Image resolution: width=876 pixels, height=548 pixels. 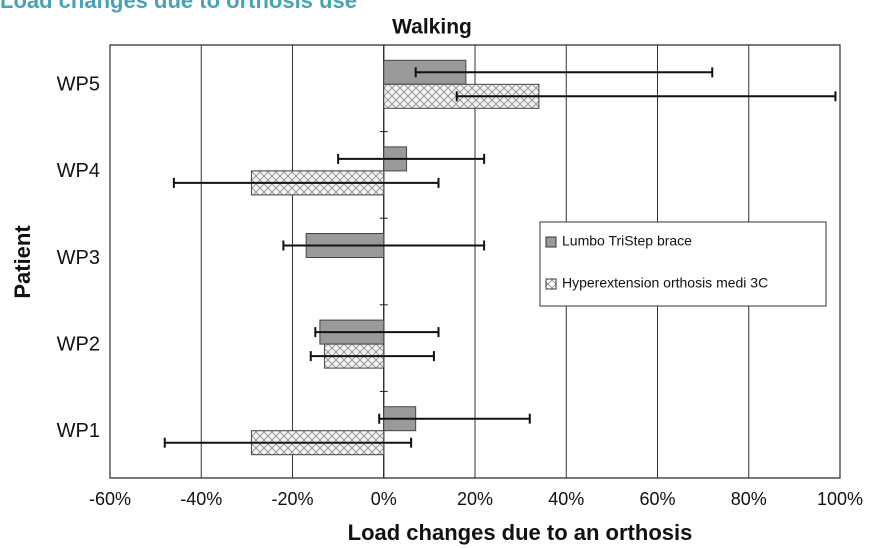 What do you see at coordinates (520, 532) in the screenshot?
I see `x-axis-label: Load changes due to an orthosis` at bounding box center [520, 532].